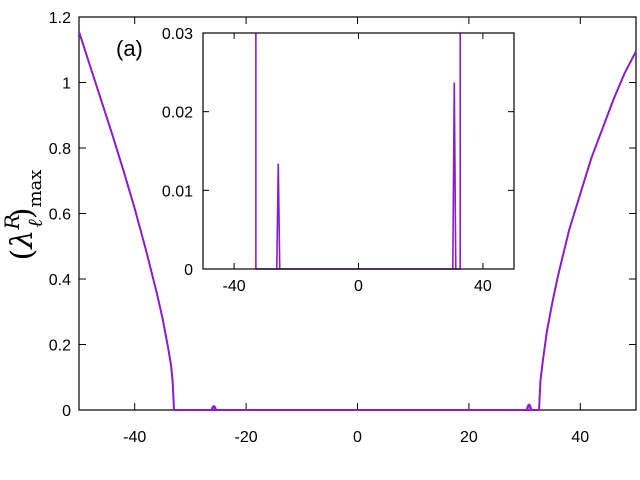 This screenshot has width=640, height=480. What do you see at coordinates (66, 84) in the screenshot?
I see `y-tick-label: 1` at bounding box center [66, 84].